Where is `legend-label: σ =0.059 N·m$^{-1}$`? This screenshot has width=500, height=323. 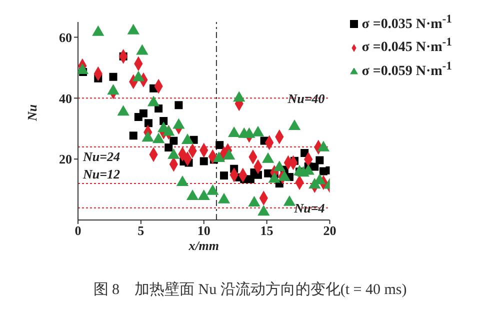
legend-label: σ =0.059 N·m$^{-1}$ is located at coordinates (407, 69).